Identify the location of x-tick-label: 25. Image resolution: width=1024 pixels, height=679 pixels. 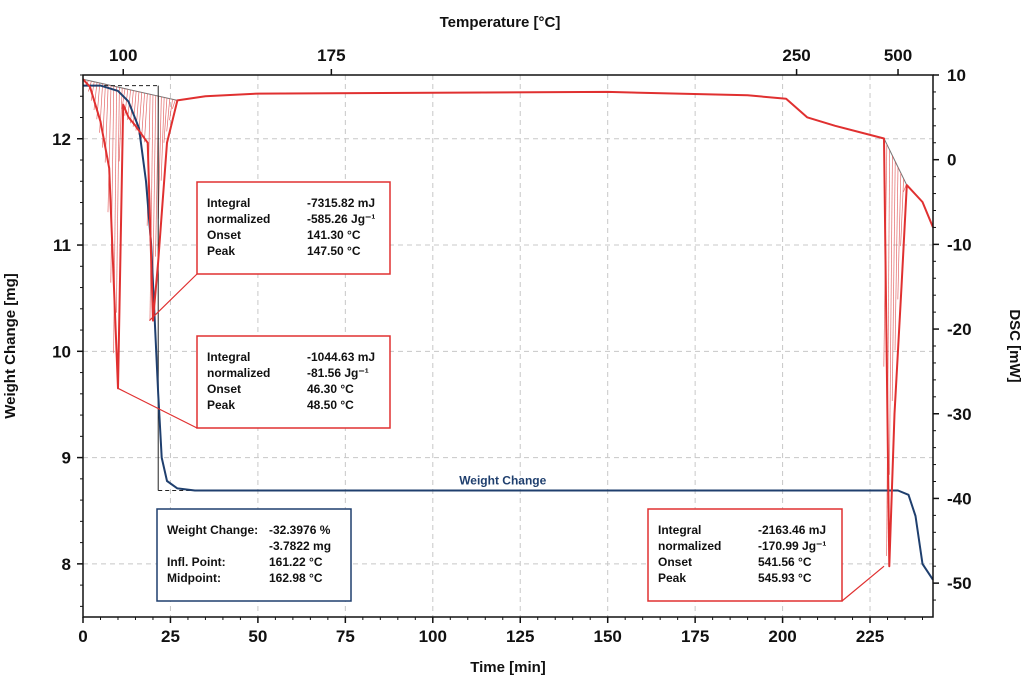
(170, 636).